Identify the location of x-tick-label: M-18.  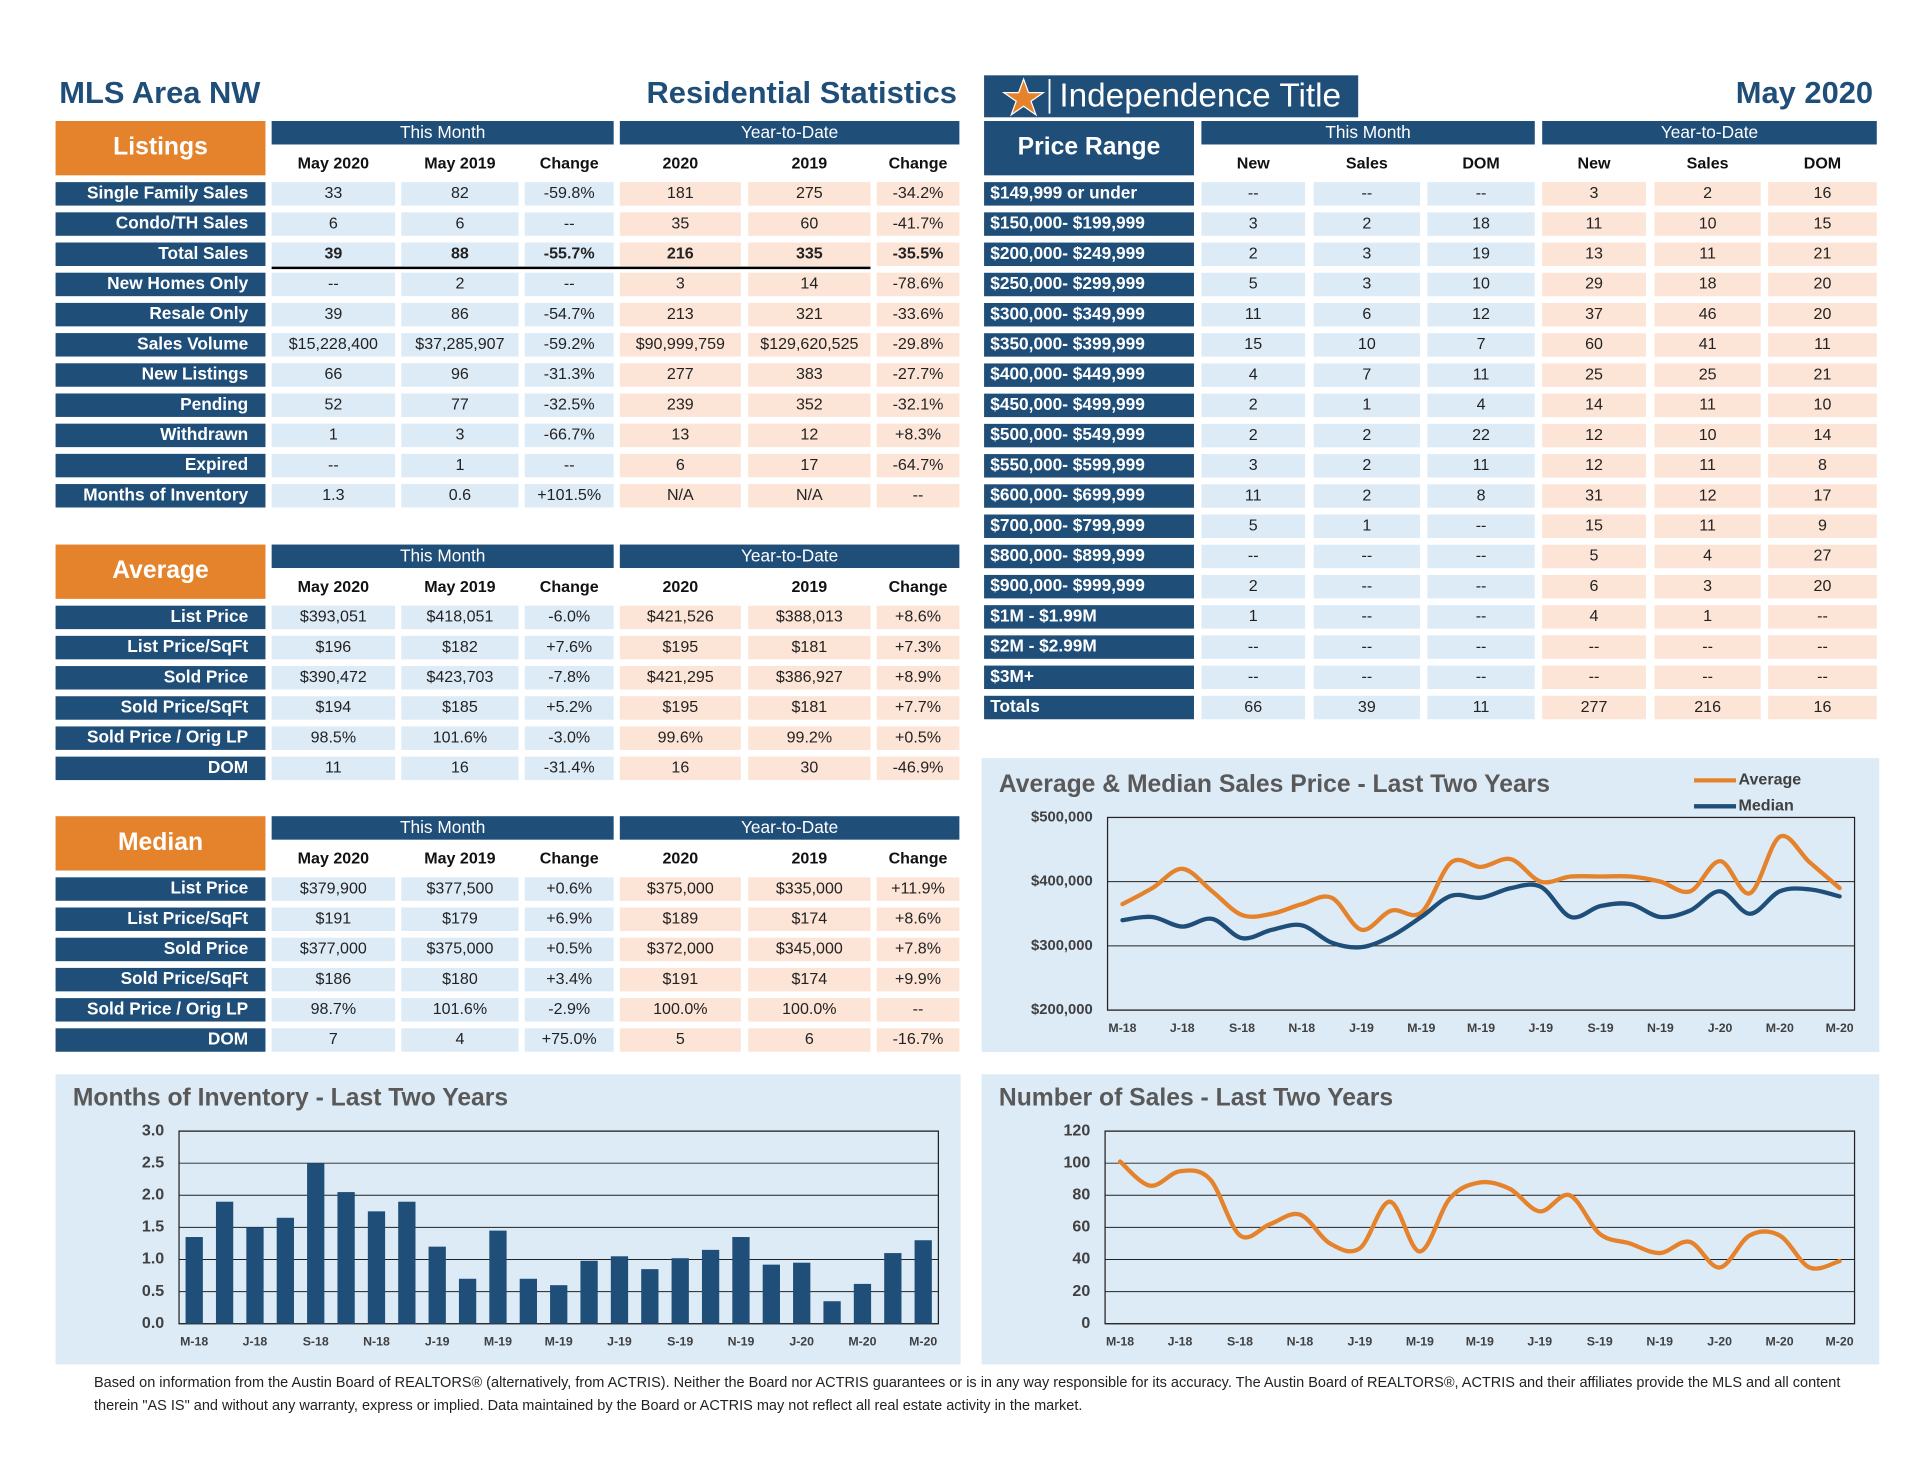
(194, 1341).